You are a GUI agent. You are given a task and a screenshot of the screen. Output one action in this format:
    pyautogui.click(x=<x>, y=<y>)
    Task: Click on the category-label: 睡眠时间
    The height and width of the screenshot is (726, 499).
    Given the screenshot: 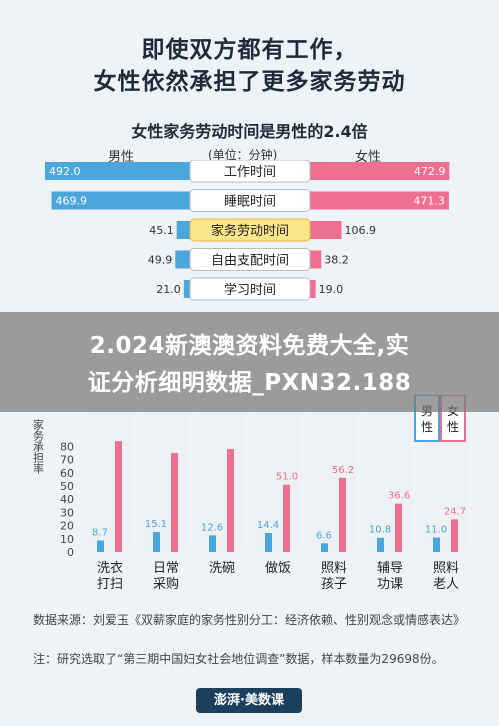 What is the action you would take?
    pyautogui.click(x=250, y=202)
    